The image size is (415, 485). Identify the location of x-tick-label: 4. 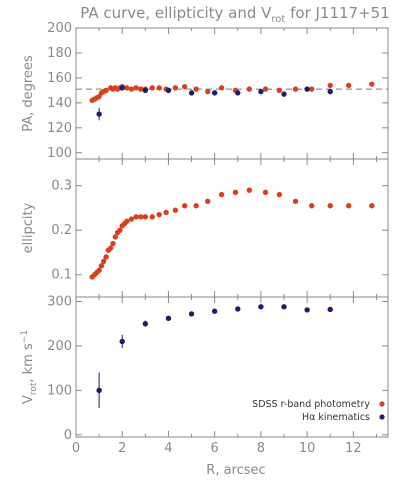
(168, 448).